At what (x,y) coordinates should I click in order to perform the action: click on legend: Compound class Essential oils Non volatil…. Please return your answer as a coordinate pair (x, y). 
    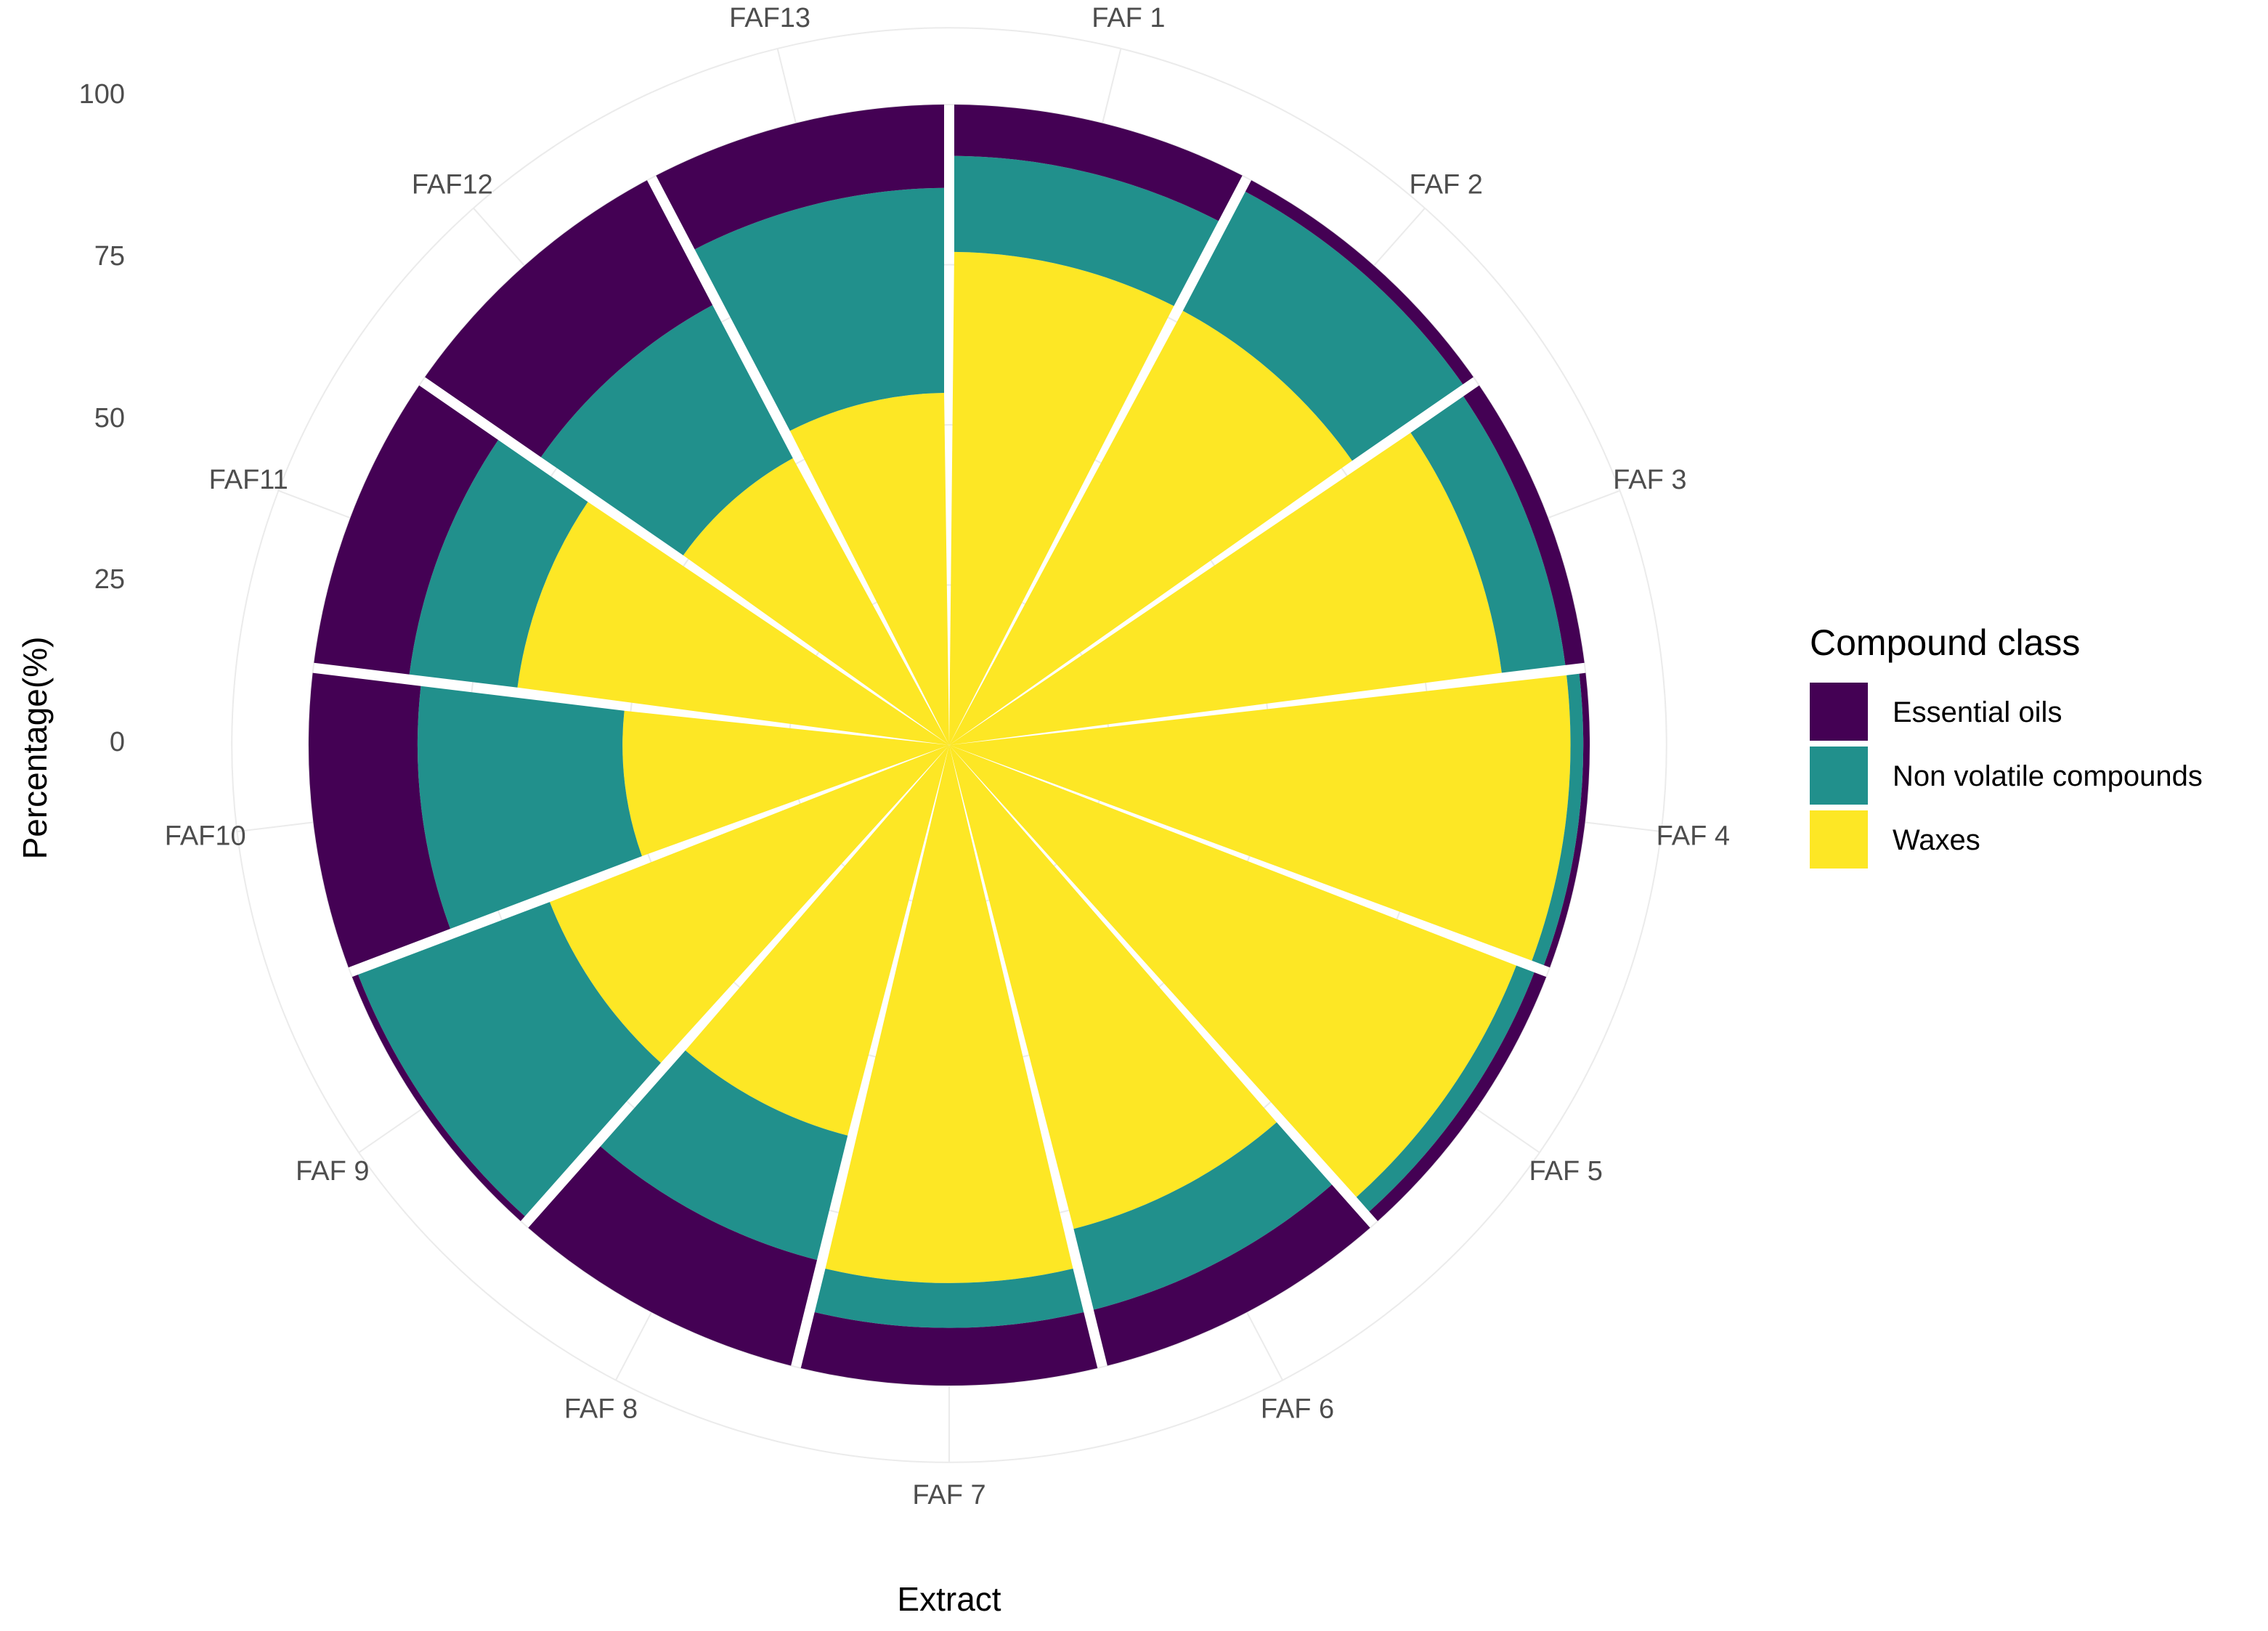
    Looking at the image, I should click on (2006, 746).